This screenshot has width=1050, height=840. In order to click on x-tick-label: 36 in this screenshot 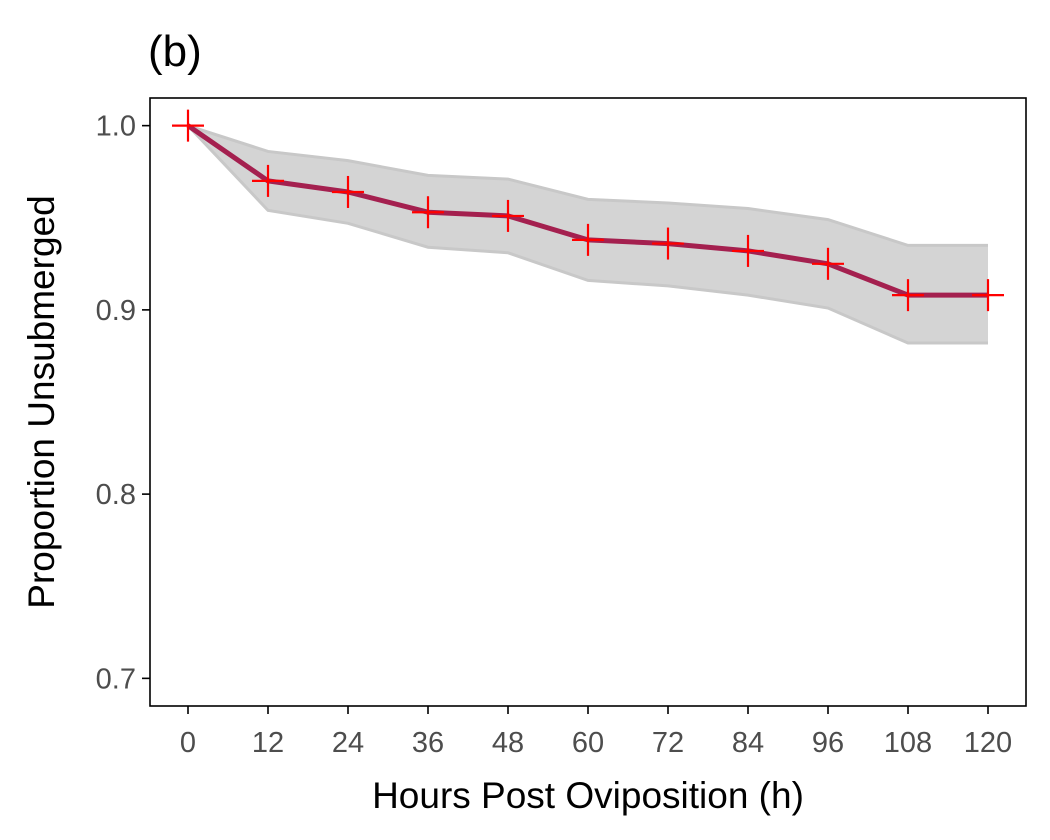, I will do `click(428, 743)`.